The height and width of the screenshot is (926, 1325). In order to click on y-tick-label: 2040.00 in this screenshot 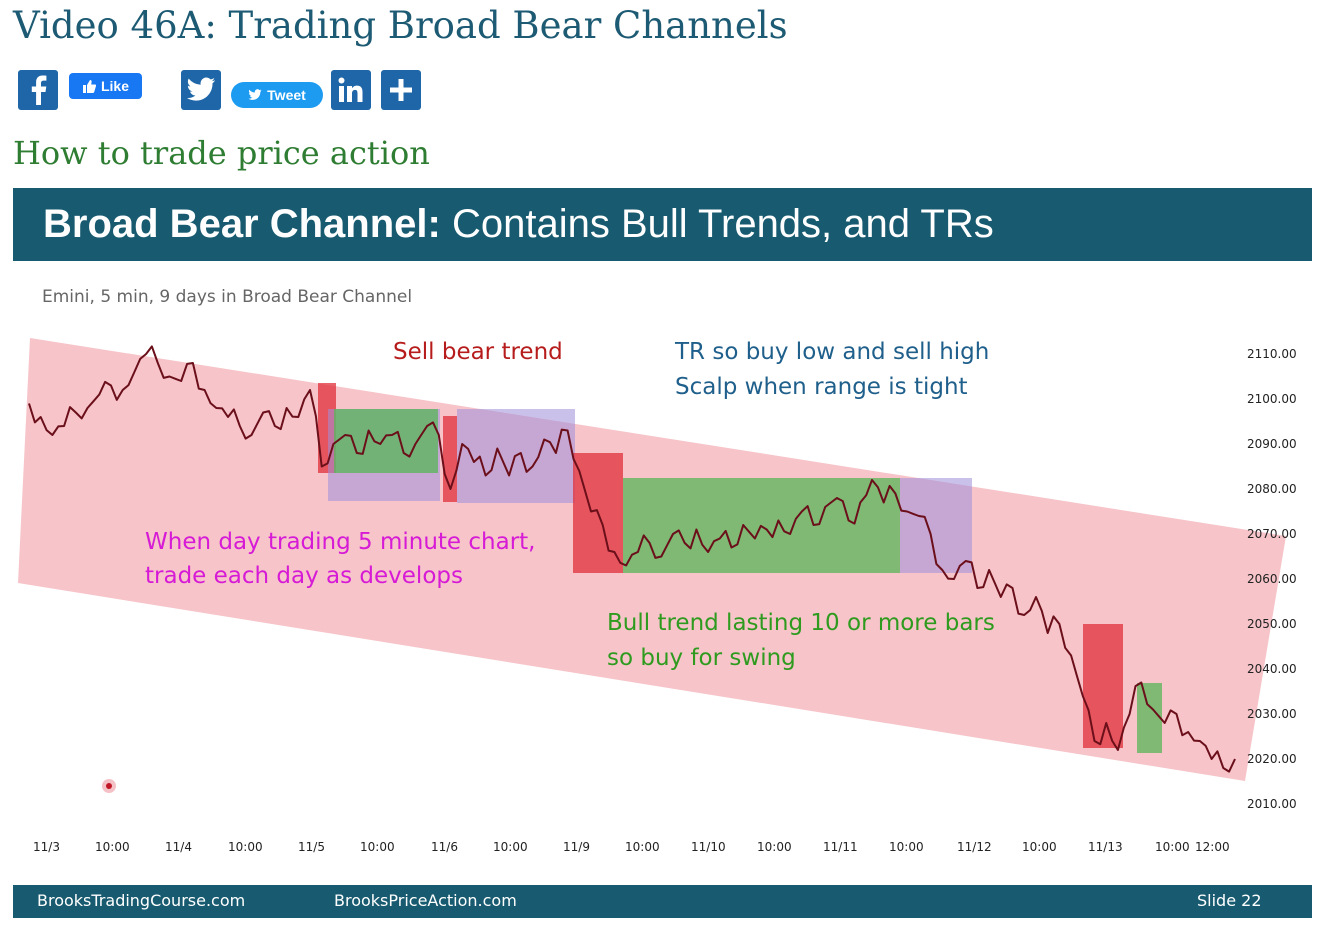, I will do `click(1272, 669)`.